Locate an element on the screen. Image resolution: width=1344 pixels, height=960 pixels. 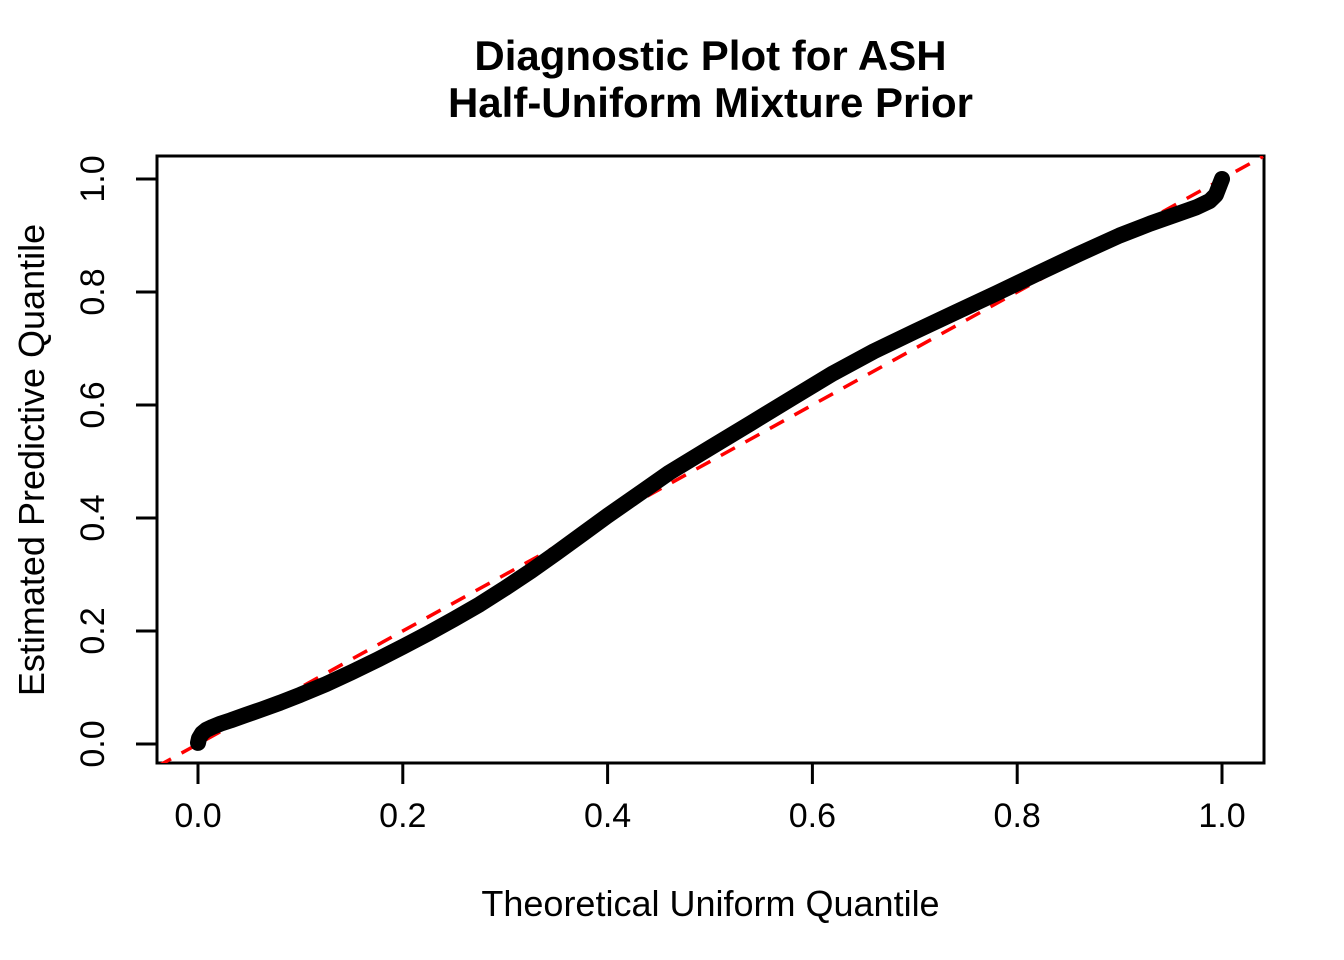
x-tick-label: 0.2 is located at coordinates (403, 816).